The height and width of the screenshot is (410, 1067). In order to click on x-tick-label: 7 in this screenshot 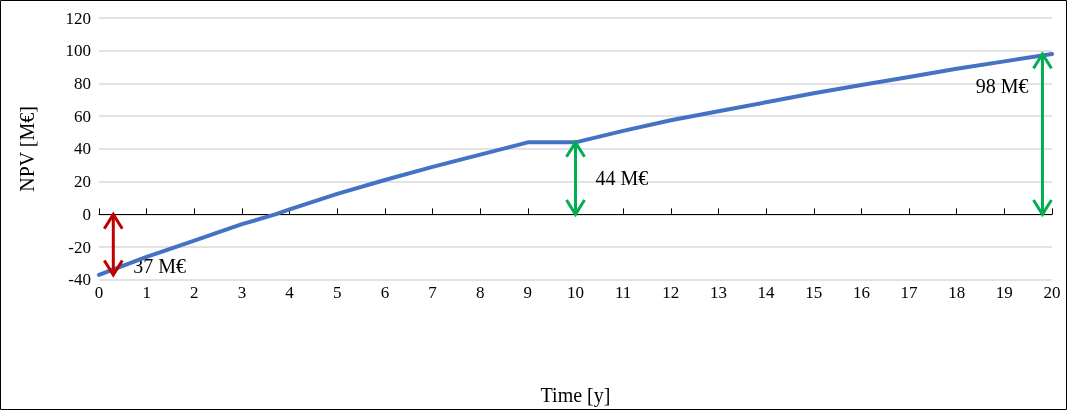, I will do `click(433, 292)`.